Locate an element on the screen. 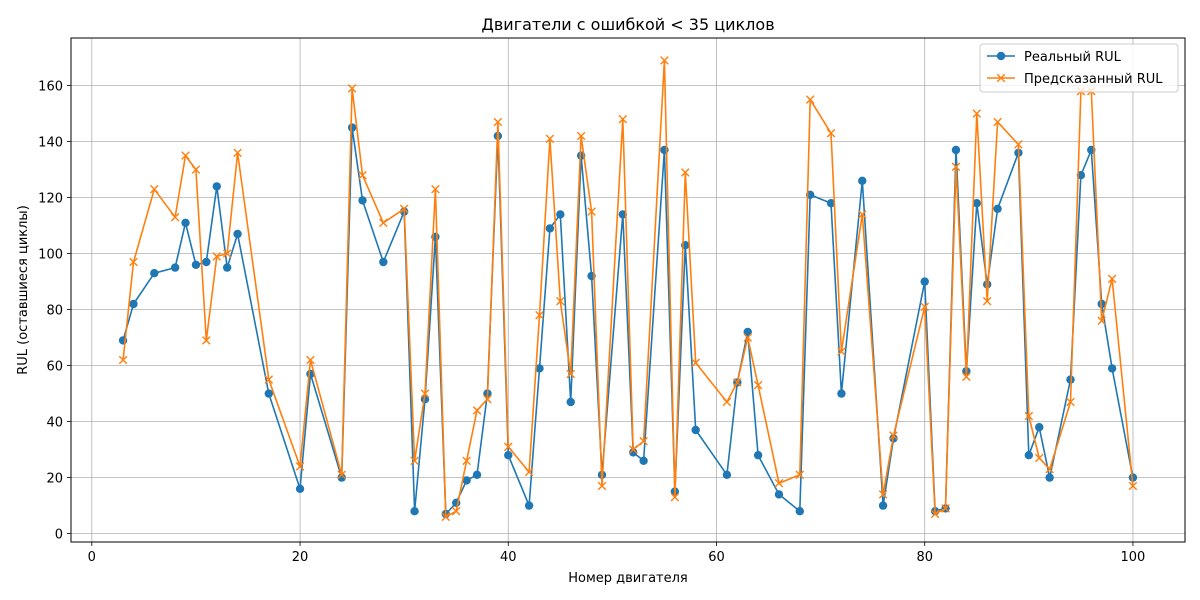  chart-title: Двигатели с ошибкой < 35 циклов is located at coordinates (627, 24).